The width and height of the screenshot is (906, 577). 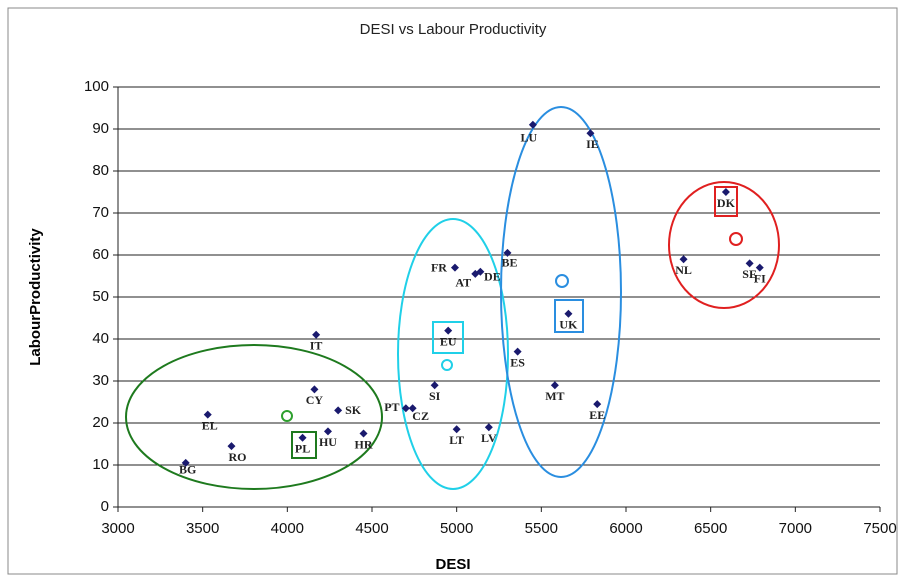 What do you see at coordinates (315, 400) in the screenshot?
I see `point-label: CY` at bounding box center [315, 400].